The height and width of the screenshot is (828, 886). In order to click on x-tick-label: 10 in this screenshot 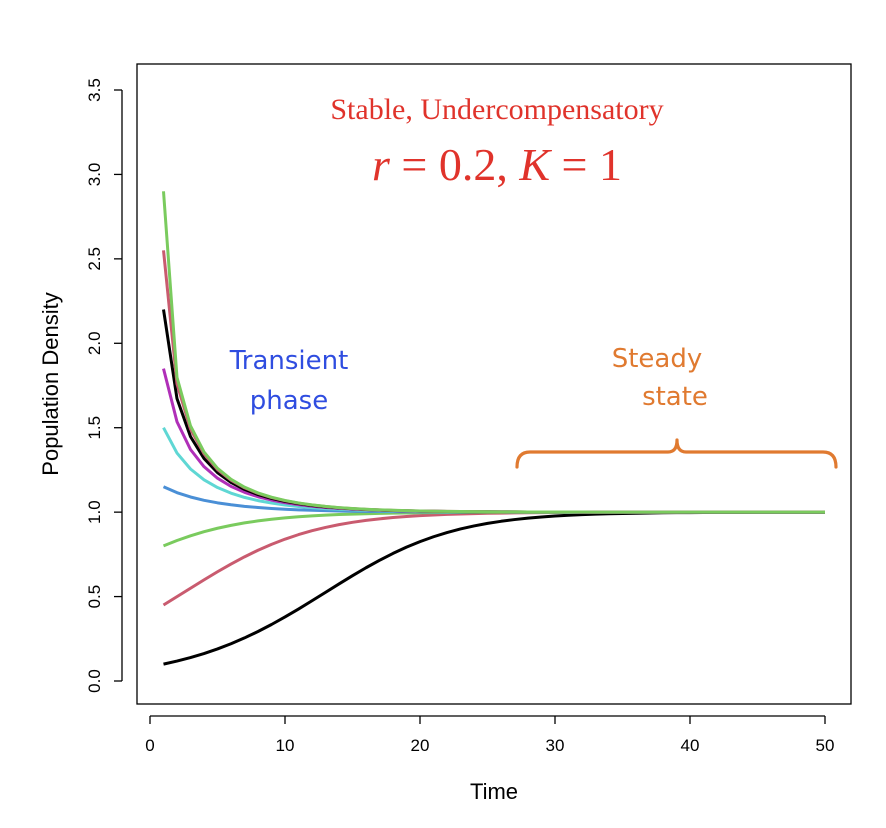, I will do `click(285, 745)`.